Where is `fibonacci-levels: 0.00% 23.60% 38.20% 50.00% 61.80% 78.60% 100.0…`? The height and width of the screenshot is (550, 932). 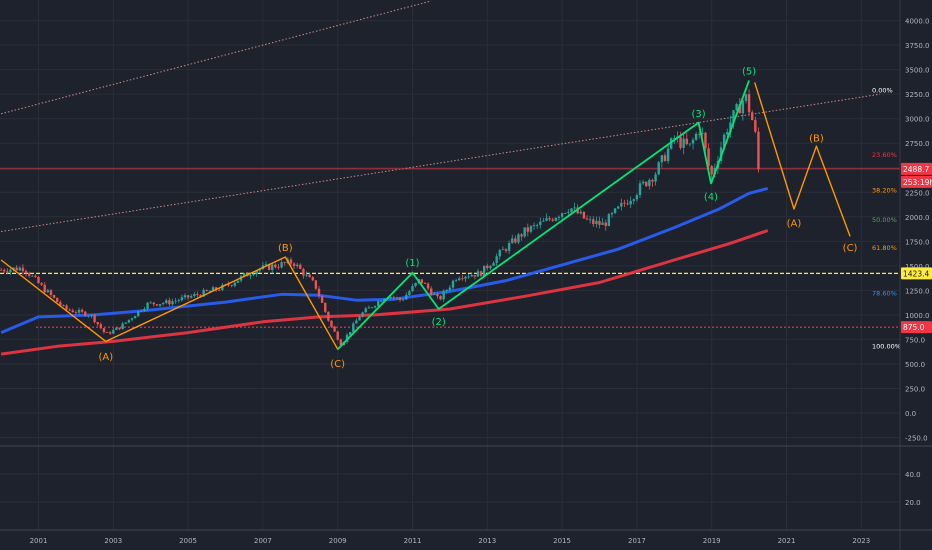 fibonacci-levels: 0.00% 23.60% 38.20% 50.00% 61.80% 78.60% 100.0… is located at coordinates (886, 218).